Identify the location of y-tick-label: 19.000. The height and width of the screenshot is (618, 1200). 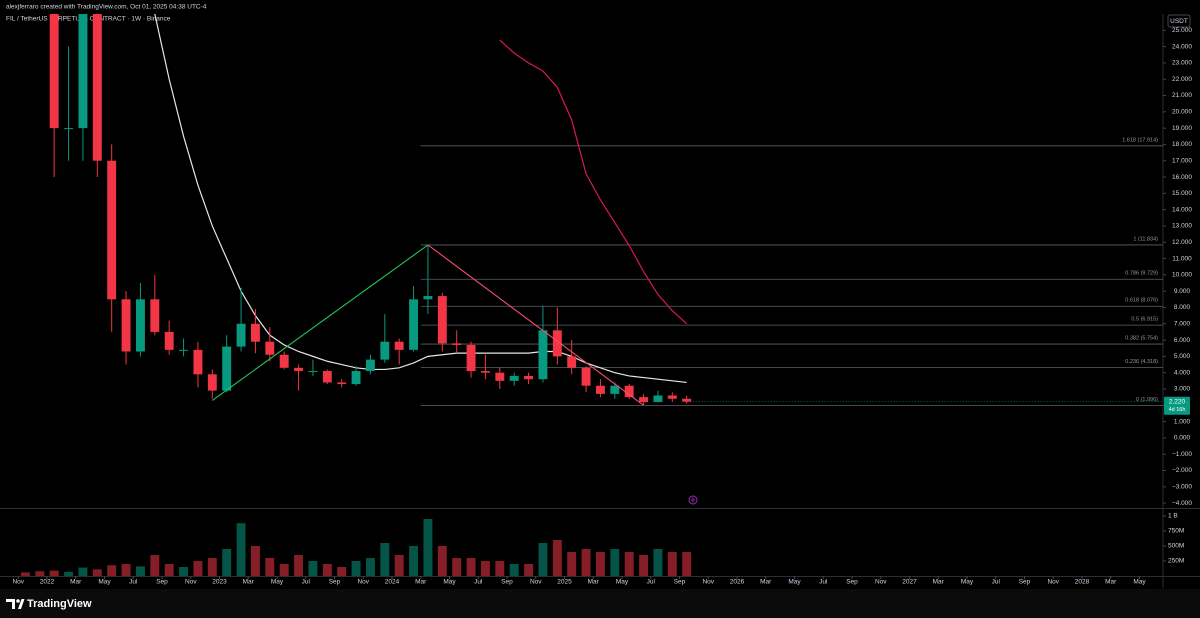
(1182, 128).